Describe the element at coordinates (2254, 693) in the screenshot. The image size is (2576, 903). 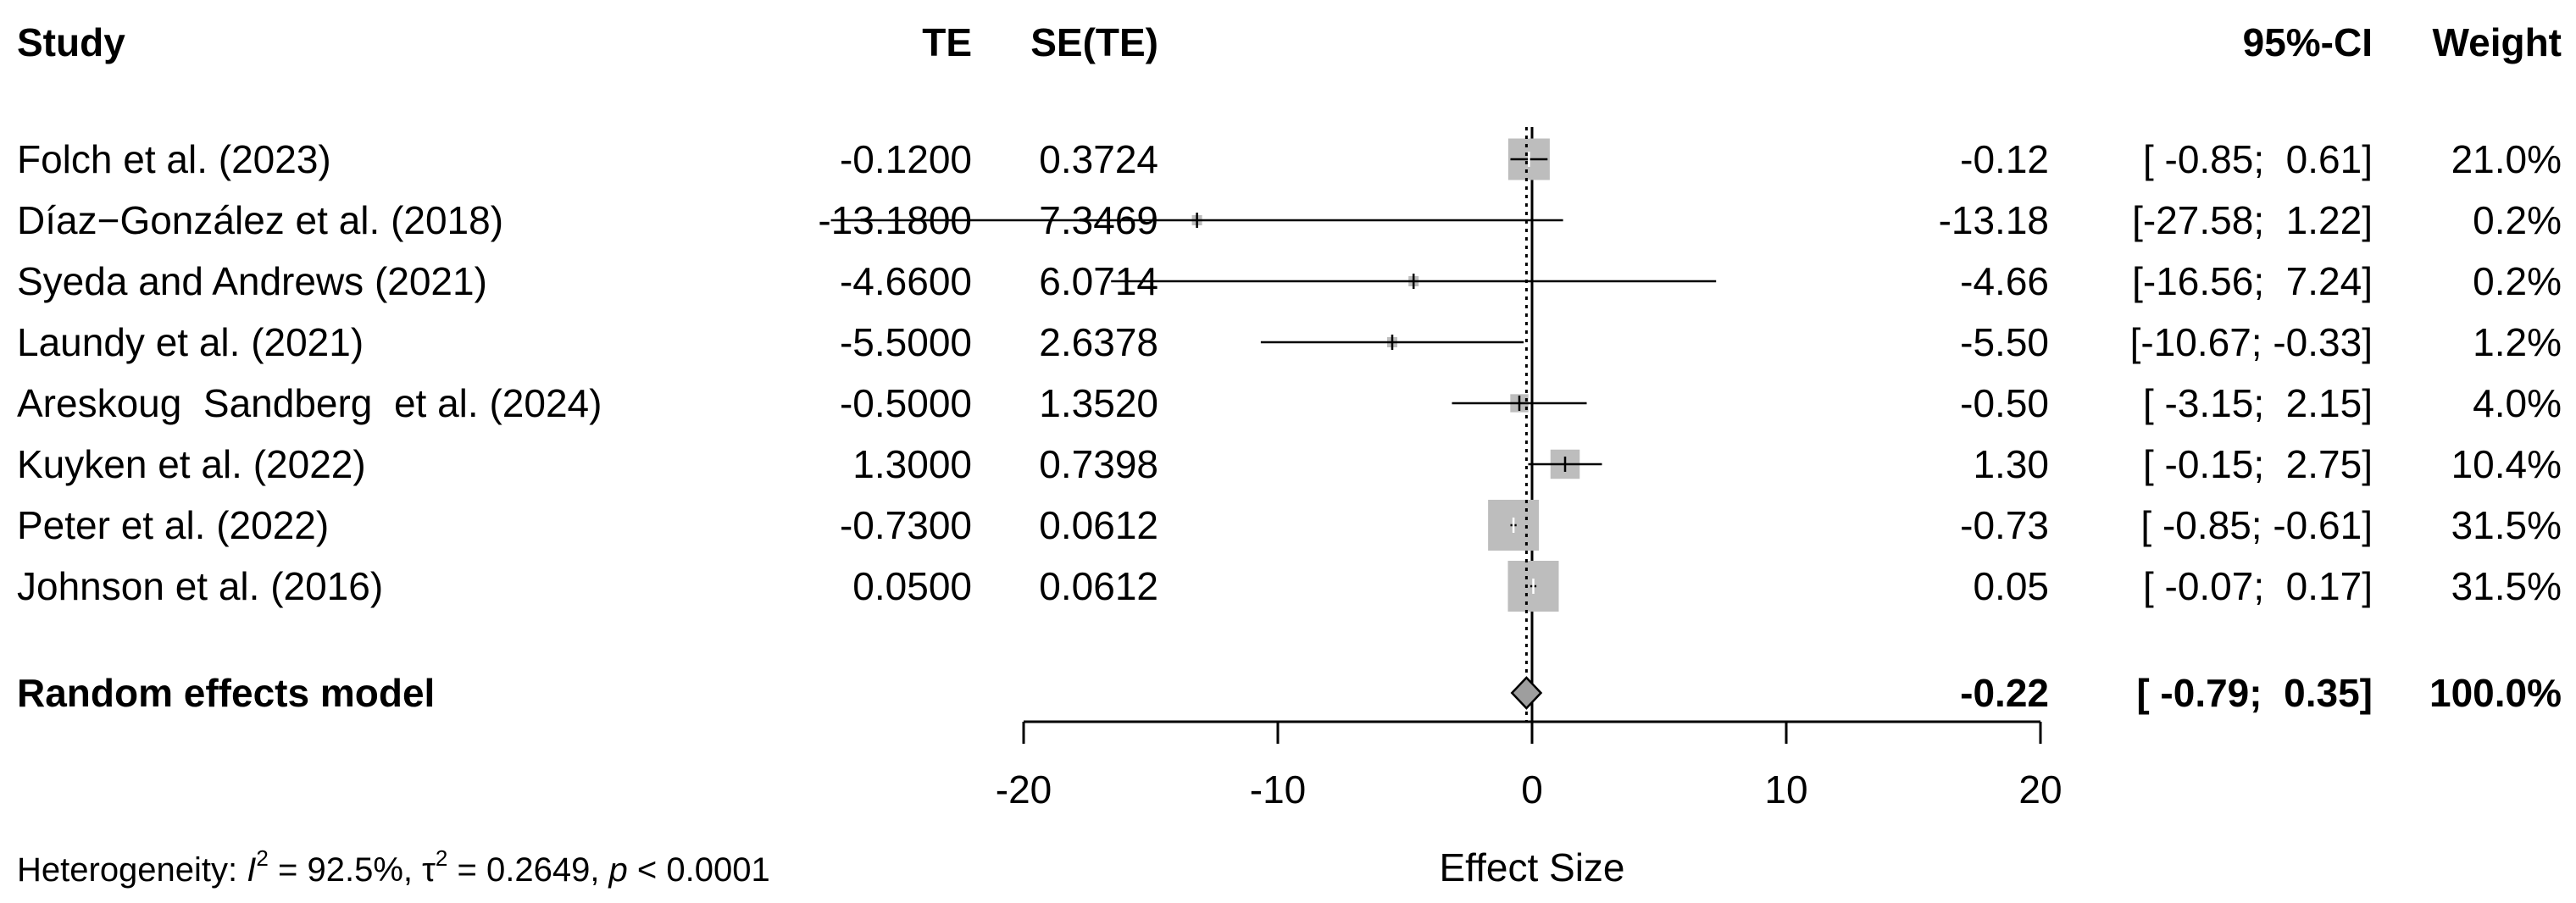
I see `pooled-ci: [ -0.79; 0.35]` at that location.